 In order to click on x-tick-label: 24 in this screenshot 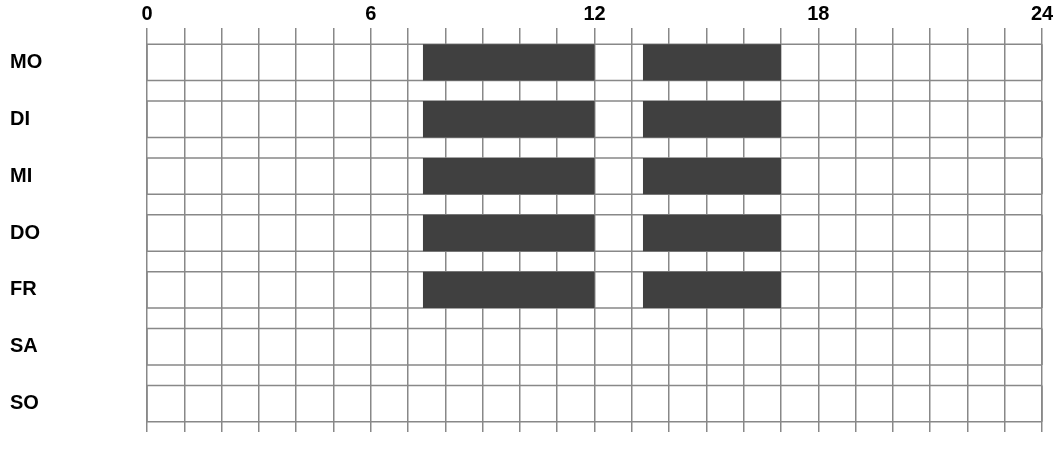, I will do `click(1042, 12)`.